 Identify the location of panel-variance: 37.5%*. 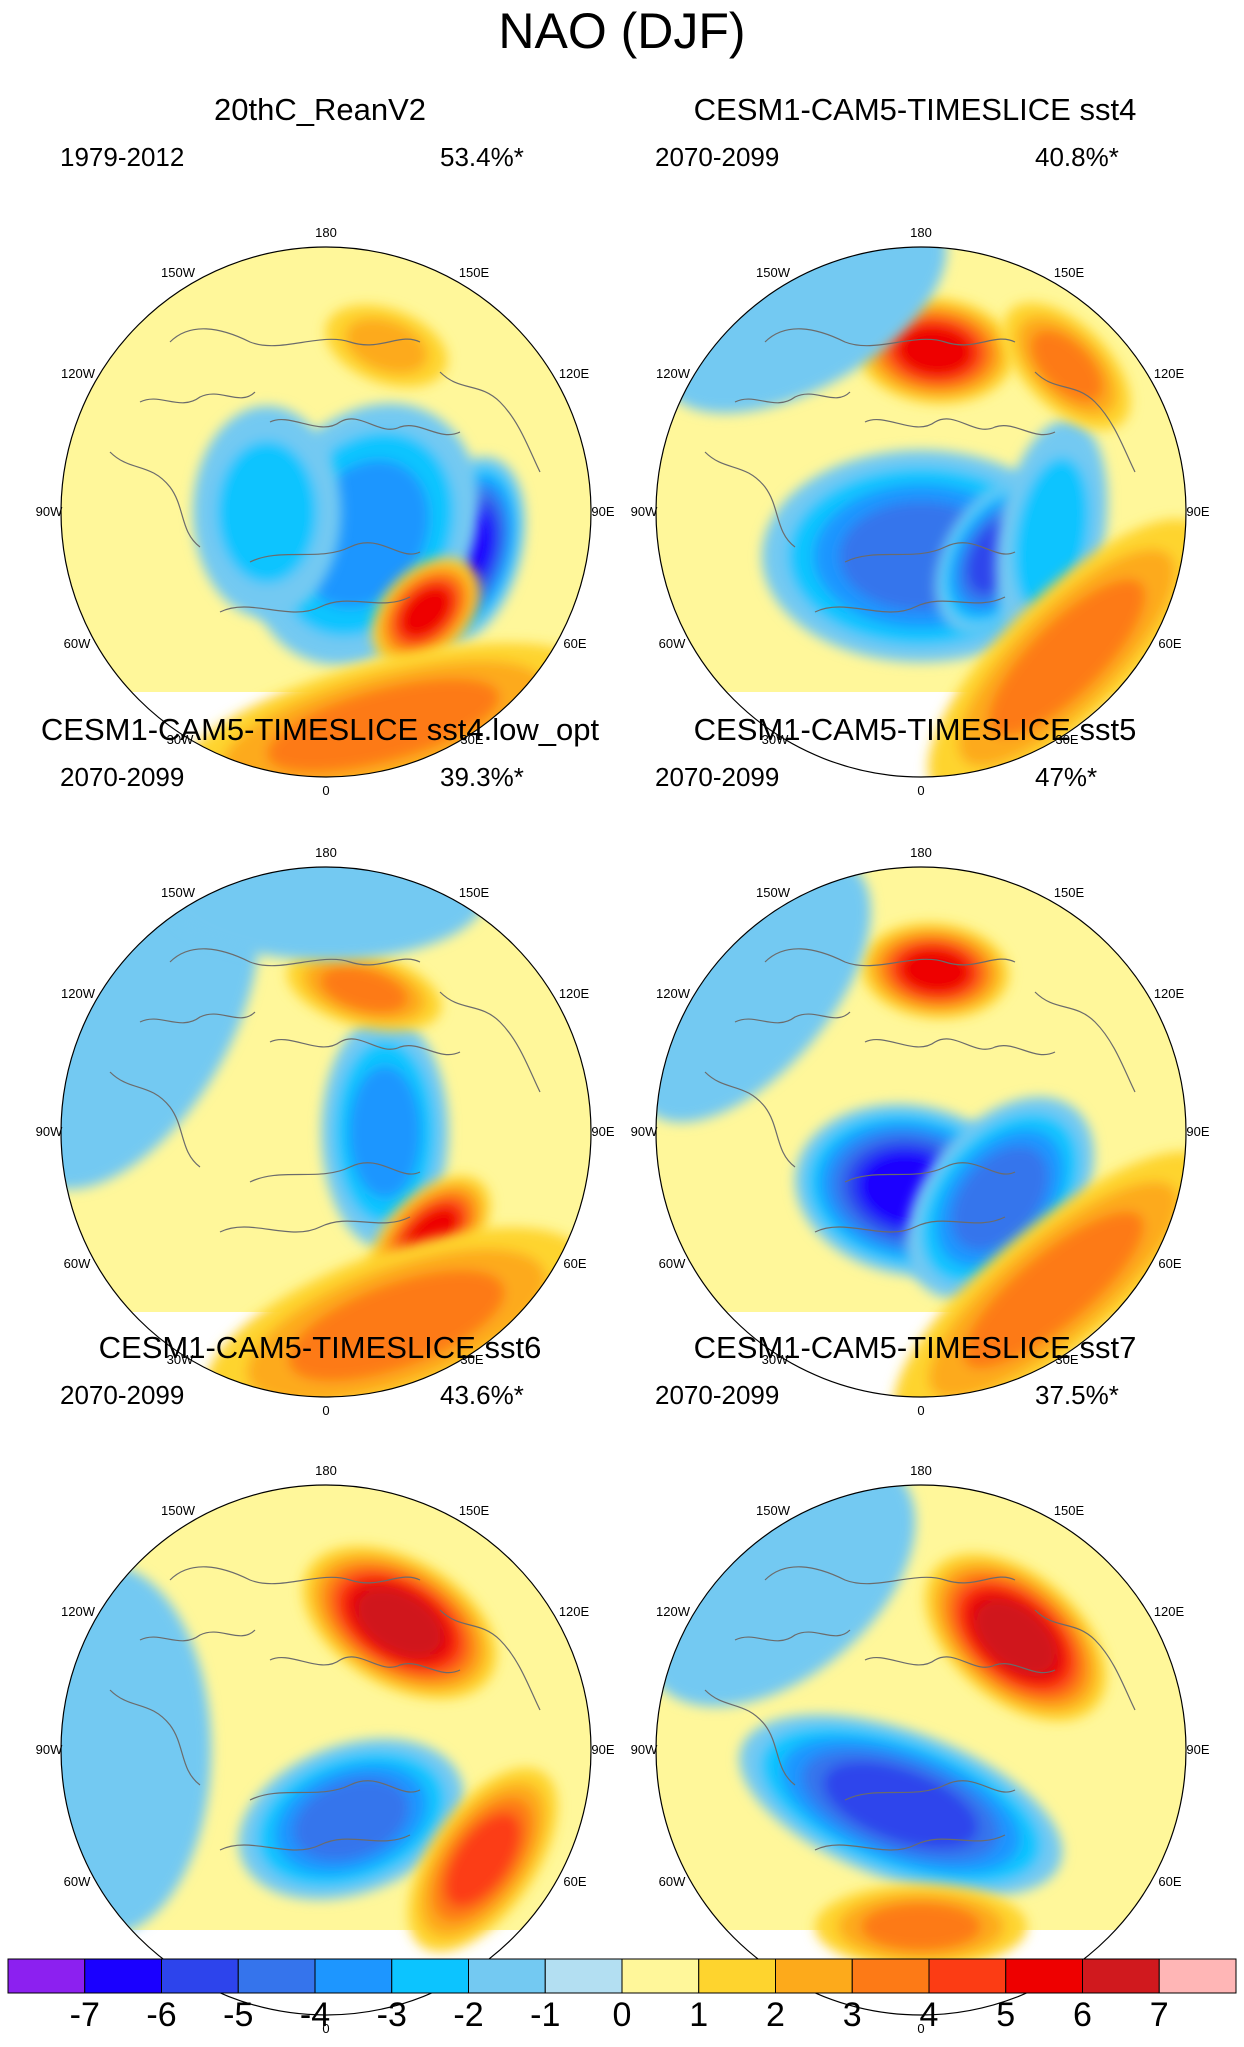
(1077, 1395).